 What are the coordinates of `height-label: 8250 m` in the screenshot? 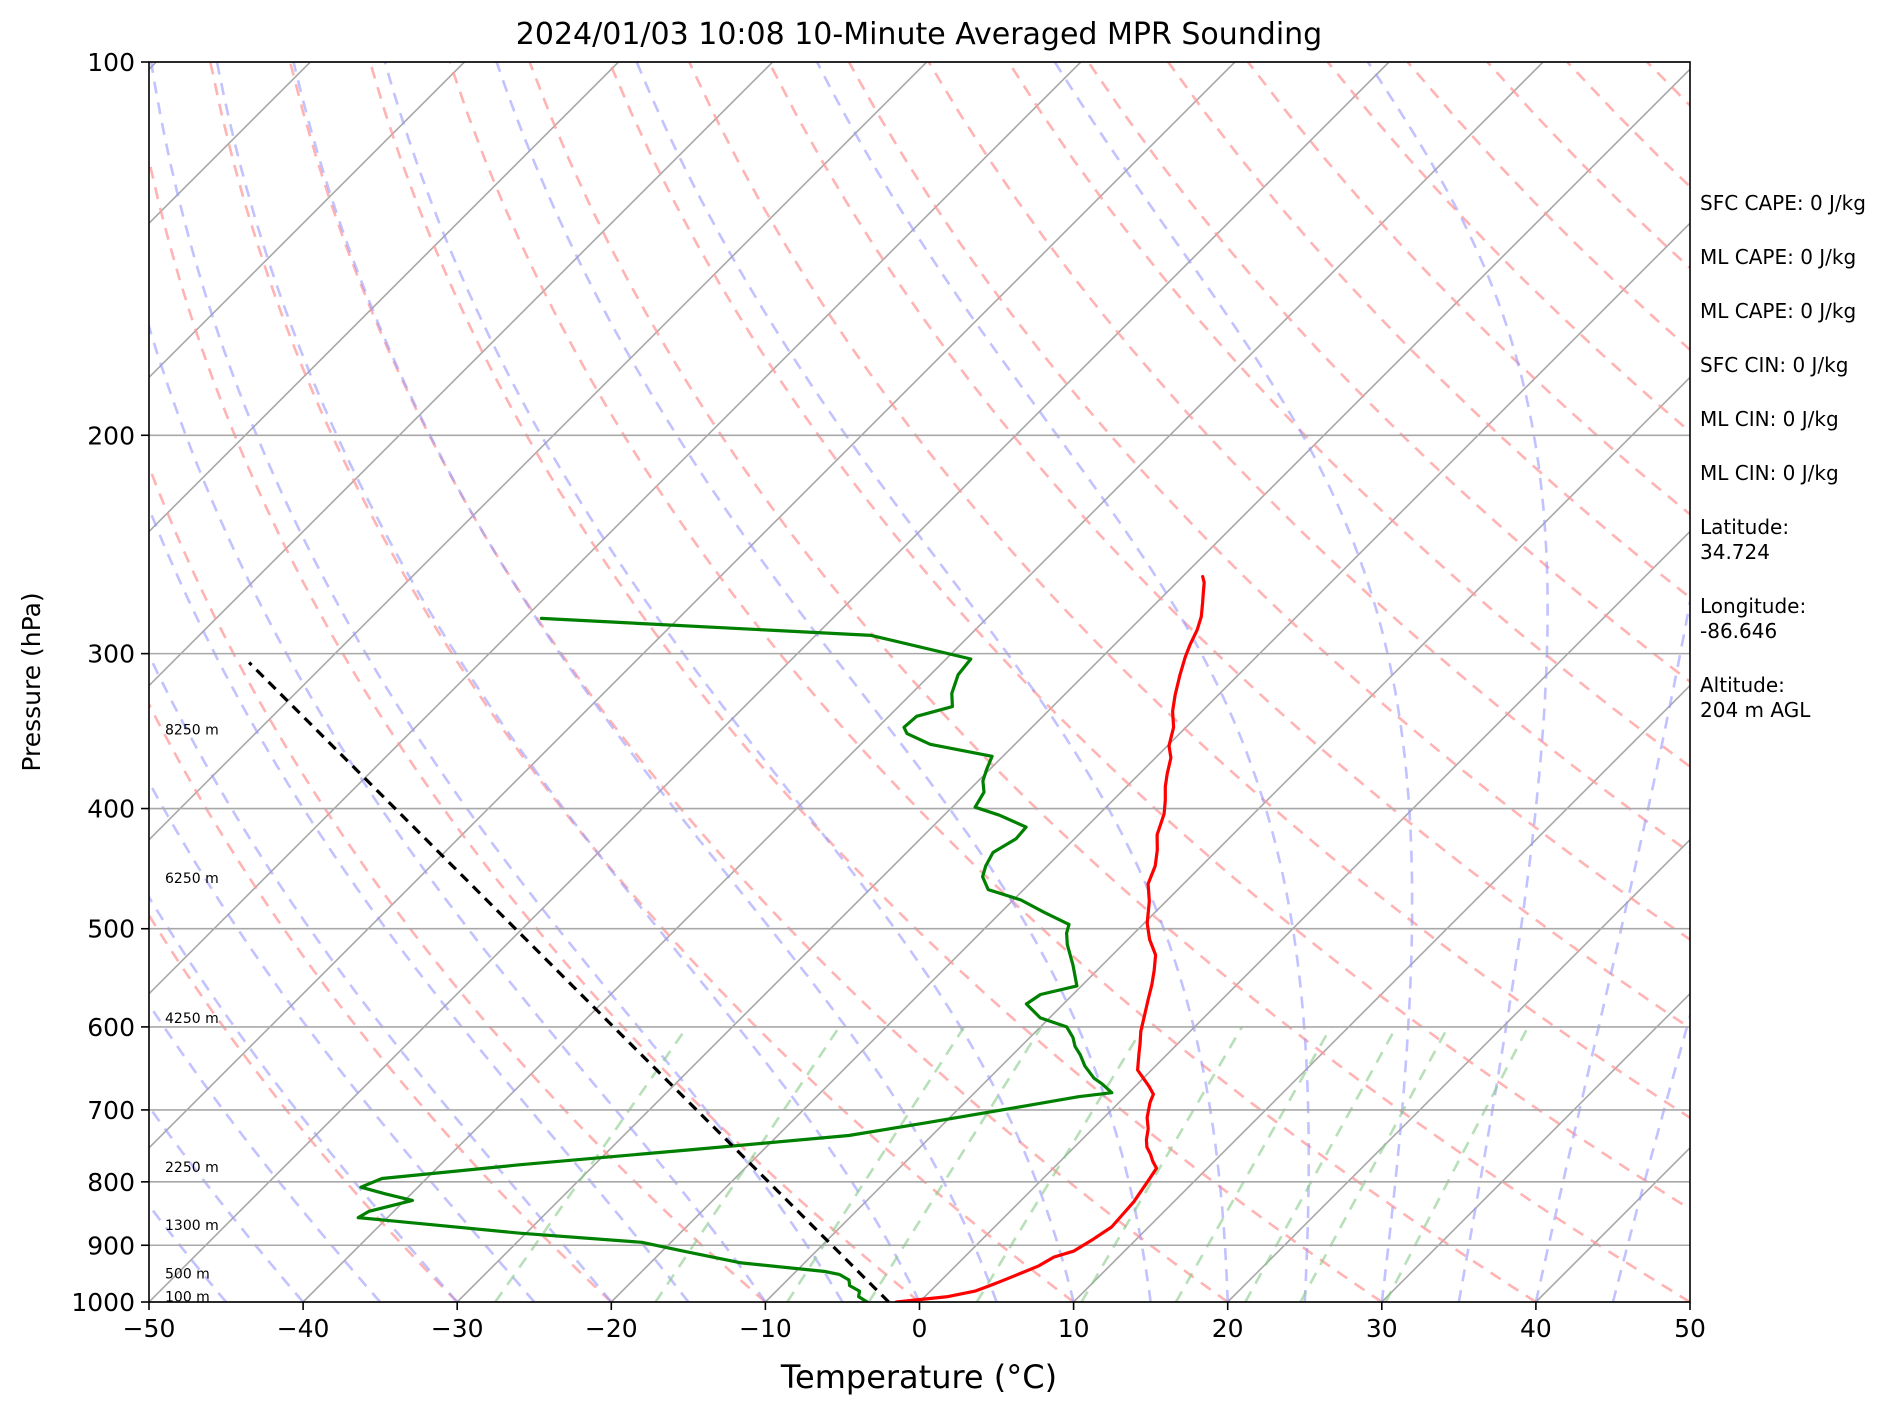 It's located at (192, 730).